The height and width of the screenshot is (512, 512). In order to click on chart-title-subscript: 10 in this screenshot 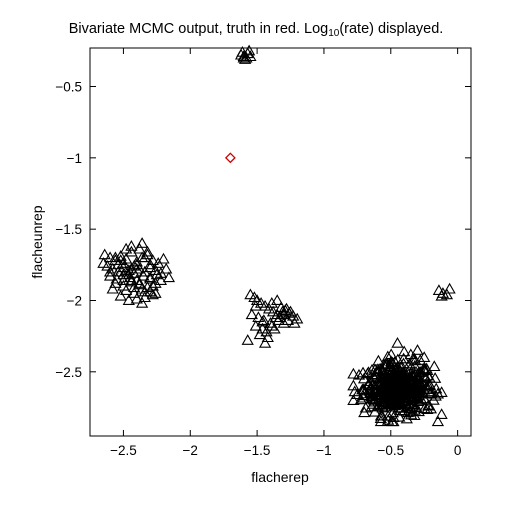, I will do `click(334, 33)`.